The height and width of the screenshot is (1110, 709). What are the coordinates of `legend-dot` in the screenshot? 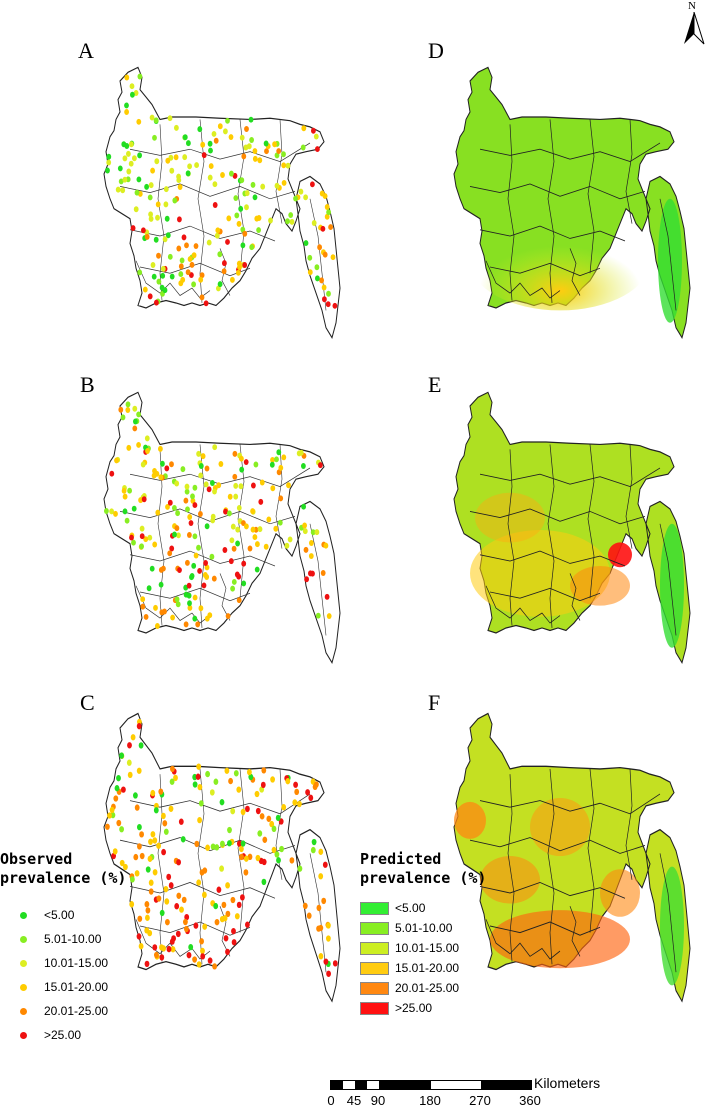 It's located at (23, 939).